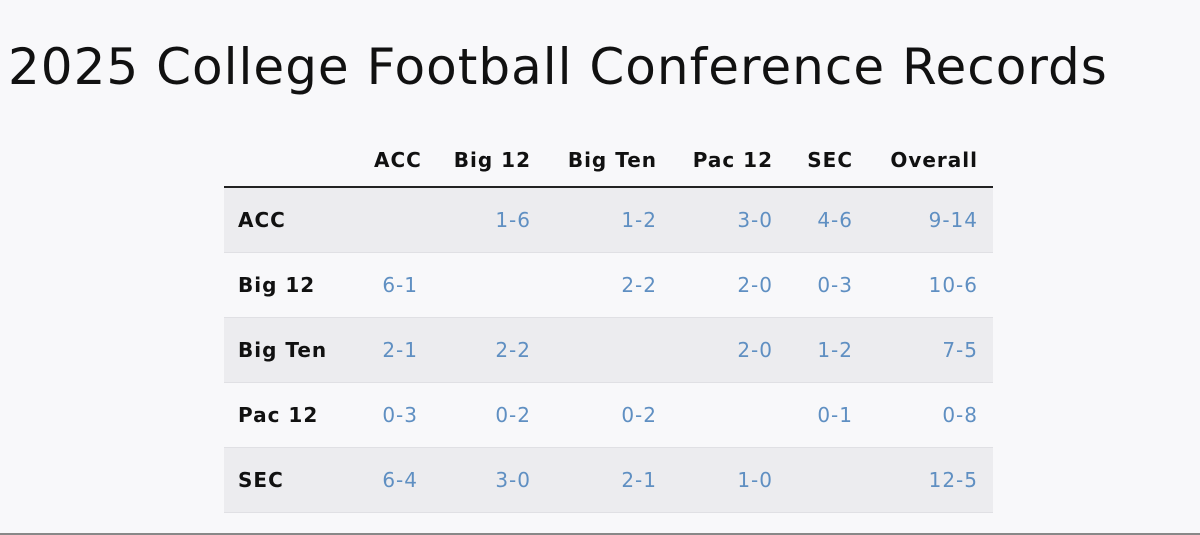 This screenshot has height=535, width=1200. Describe the element at coordinates (558, 67) in the screenshot. I see `page-title: 2025 College Football Conference Records` at that location.